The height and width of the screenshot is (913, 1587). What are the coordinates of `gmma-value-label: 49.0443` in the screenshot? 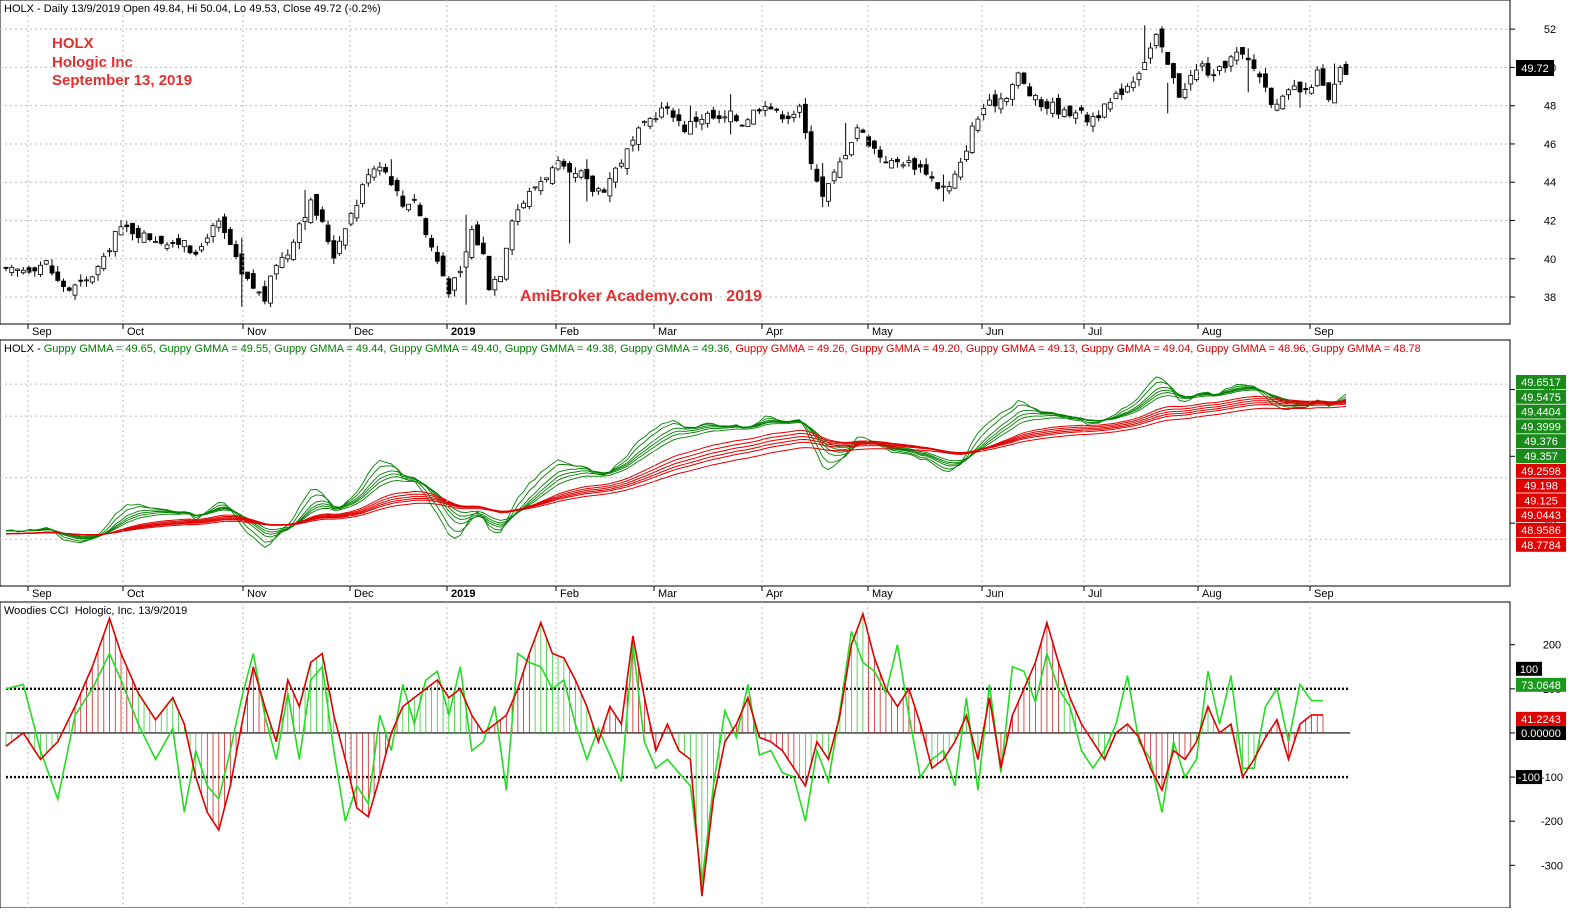 It's located at (1541, 516).